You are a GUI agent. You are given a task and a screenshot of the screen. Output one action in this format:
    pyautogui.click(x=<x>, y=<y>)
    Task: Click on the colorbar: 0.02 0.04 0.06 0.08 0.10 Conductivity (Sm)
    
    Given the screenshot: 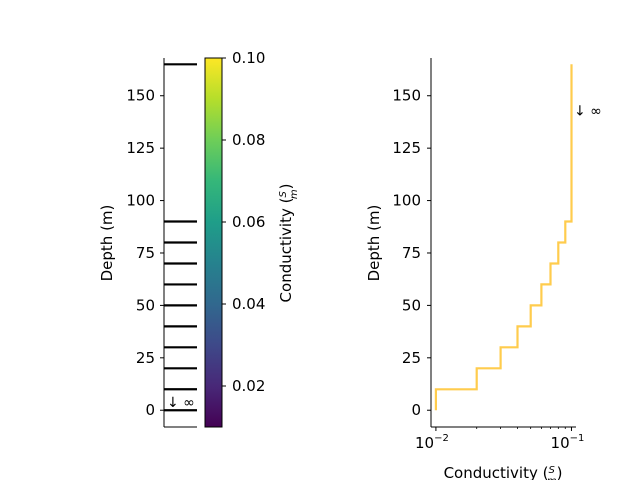 What is the action you would take?
    pyautogui.click(x=252, y=238)
    